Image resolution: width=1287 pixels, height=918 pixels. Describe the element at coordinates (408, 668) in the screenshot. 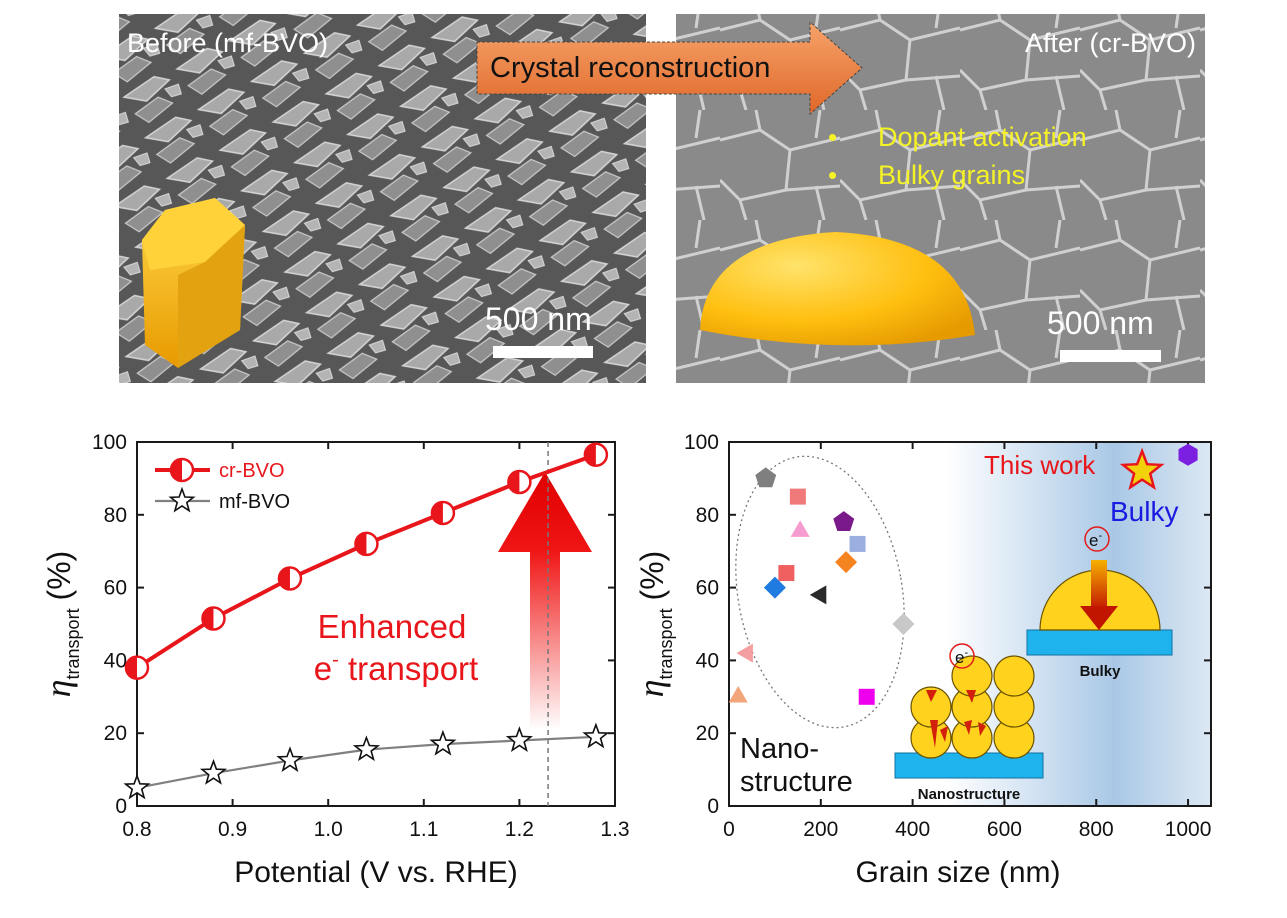

I see `annotation-transport-word: transport` at that location.